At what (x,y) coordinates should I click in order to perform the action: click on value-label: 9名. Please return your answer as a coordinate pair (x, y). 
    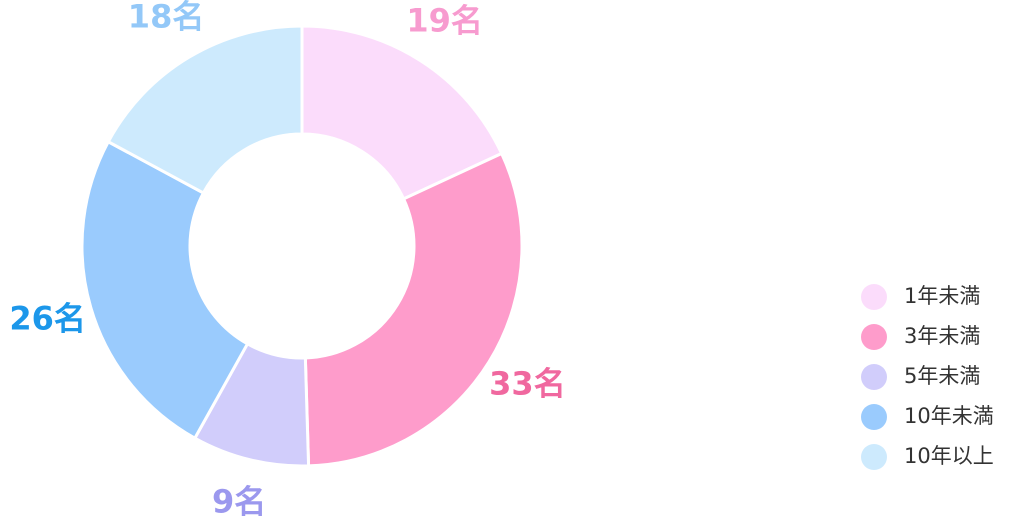
    Looking at the image, I should click on (239, 501).